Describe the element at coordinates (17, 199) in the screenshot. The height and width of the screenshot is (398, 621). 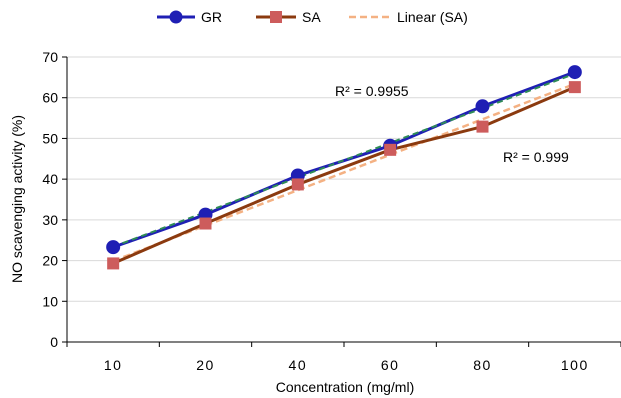
I see `y-axis-title: NO scavenging activity (%)` at that location.